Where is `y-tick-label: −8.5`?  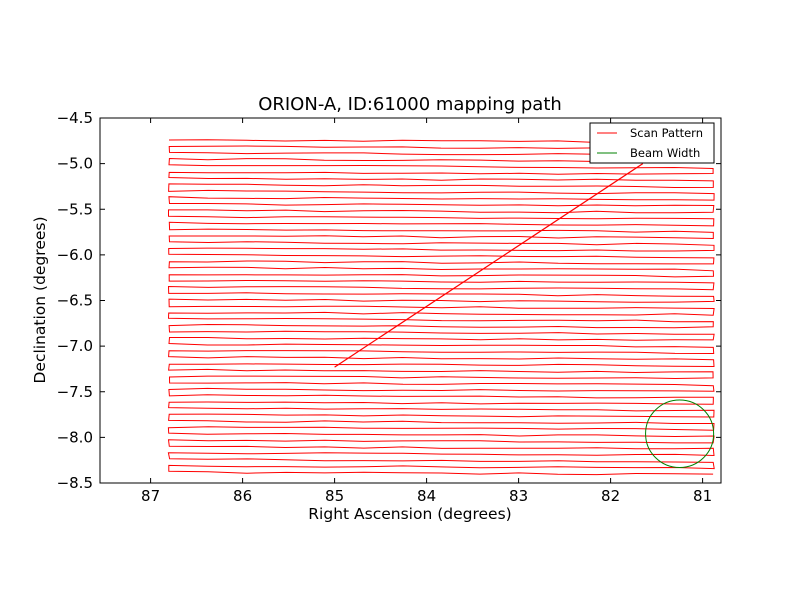
y-tick-label: −8.5 is located at coordinates (75, 483).